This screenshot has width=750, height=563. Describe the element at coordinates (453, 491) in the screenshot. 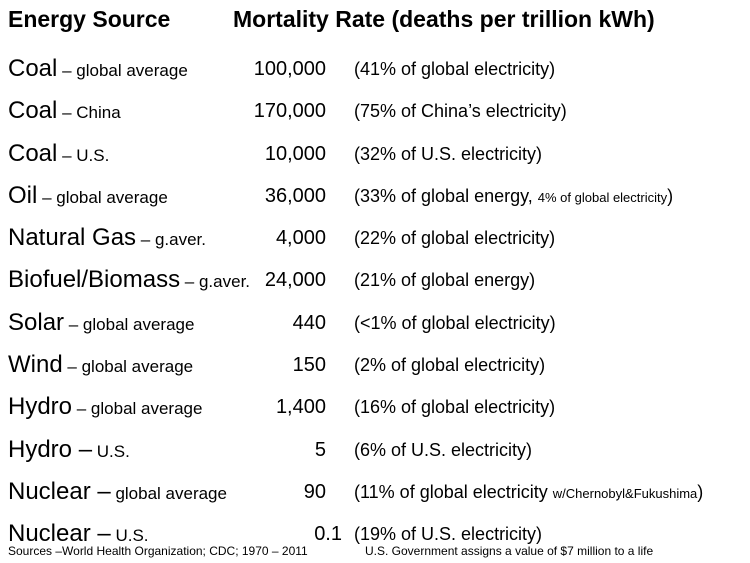

I see `share-text: (11% of global electricity` at that location.